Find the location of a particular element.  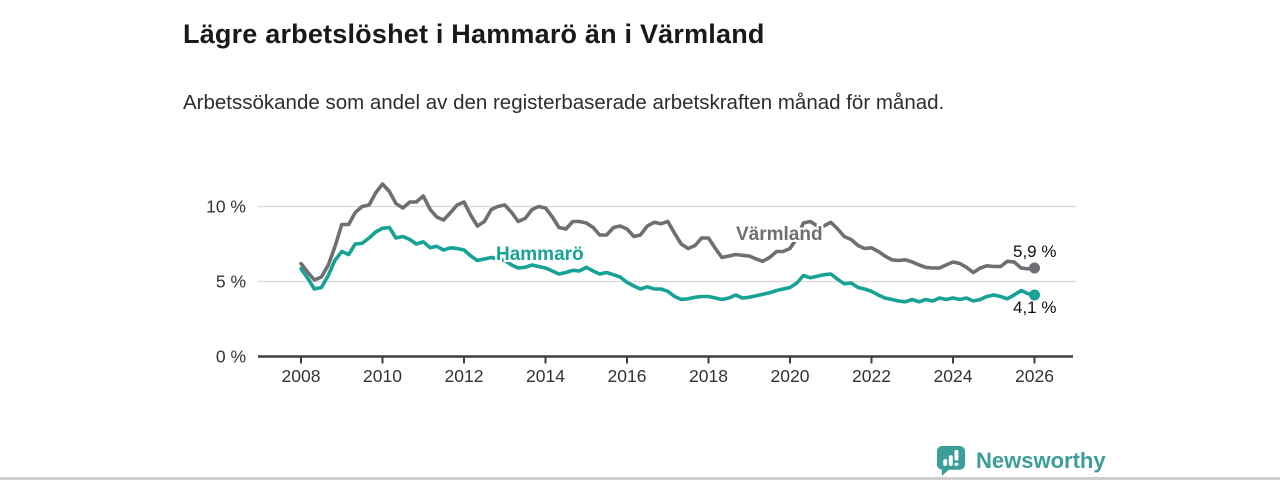

newsworthy-wordmark: Newsworthy is located at coordinates (1041, 460).